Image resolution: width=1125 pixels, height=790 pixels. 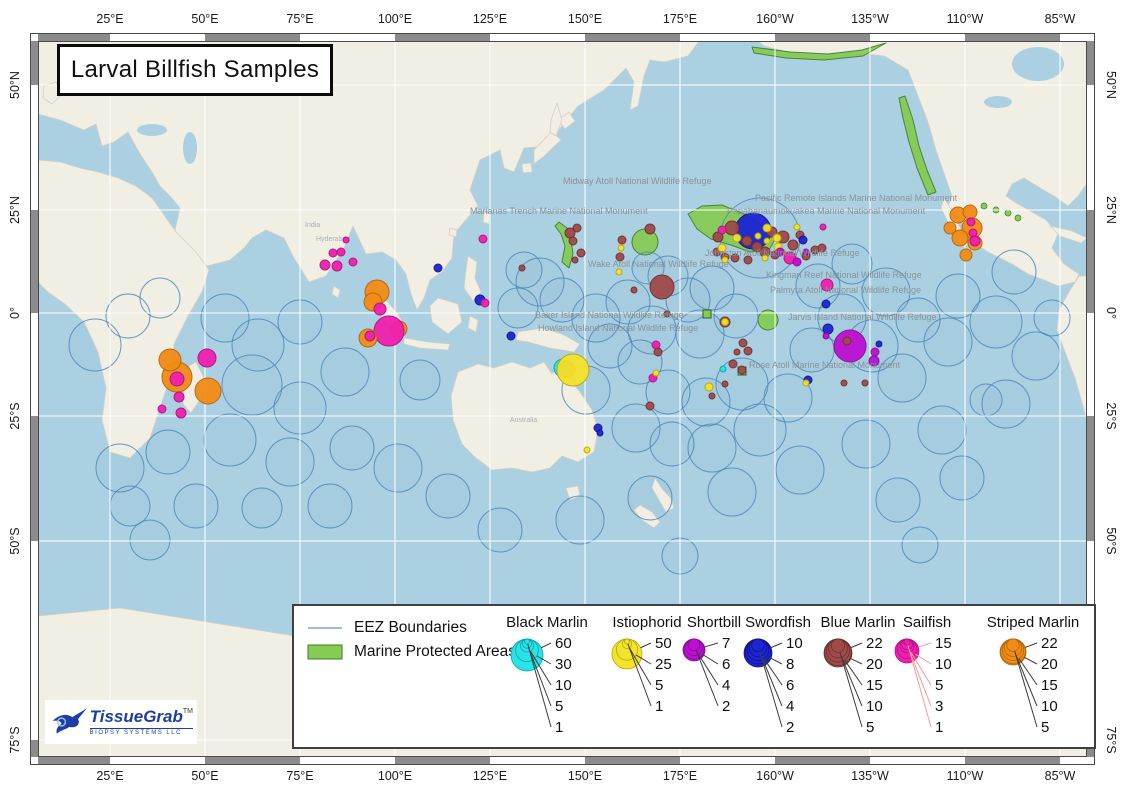 What do you see at coordinates (844, 275) in the screenshot?
I see `map-label: Kingman Reef National Wildlife Refuge` at bounding box center [844, 275].